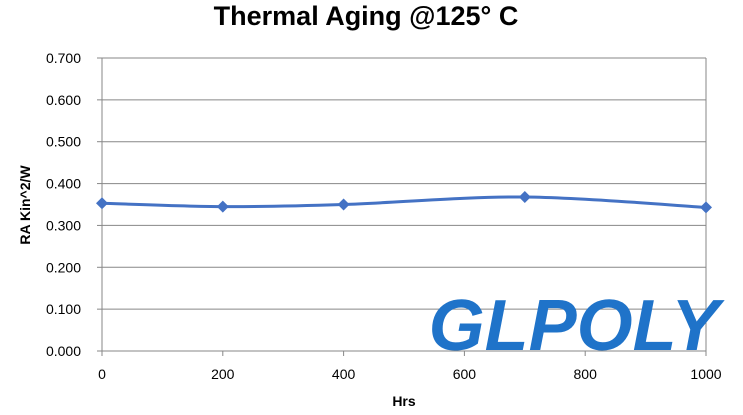 This screenshot has height=415, width=743. What do you see at coordinates (465, 374) in the screenshot?
I see `x-tick-label: 600` at bounding box center [465, 374].